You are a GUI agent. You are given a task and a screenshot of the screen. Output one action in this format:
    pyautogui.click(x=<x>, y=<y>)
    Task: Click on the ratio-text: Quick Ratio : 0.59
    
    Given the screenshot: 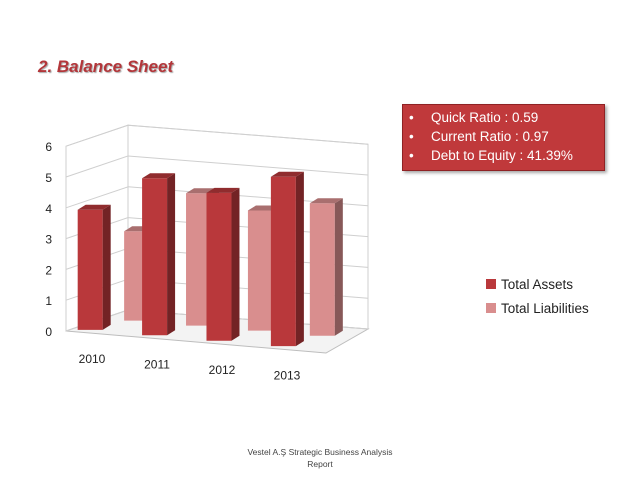 What is the action you would take?
    pyautogui.click(x=485, y=117)
    